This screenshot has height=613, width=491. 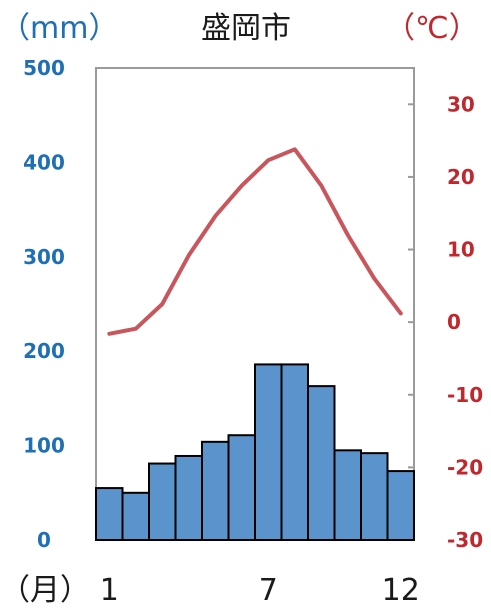 What do you see at coordinates (461, 177) in the screenshot?
I see `temp-tick-label: 20` at bounding box center [461, 177].